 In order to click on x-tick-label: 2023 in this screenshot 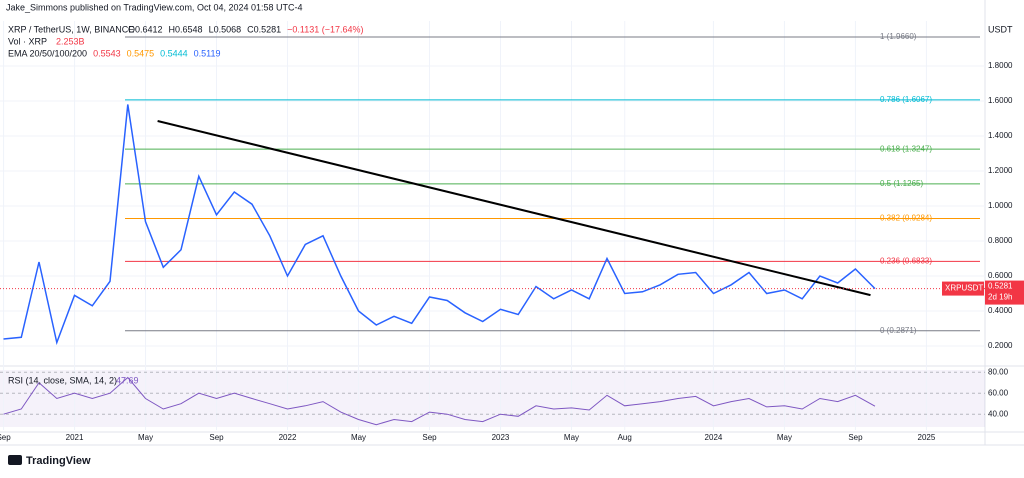, I will do `click(501, 437)`.